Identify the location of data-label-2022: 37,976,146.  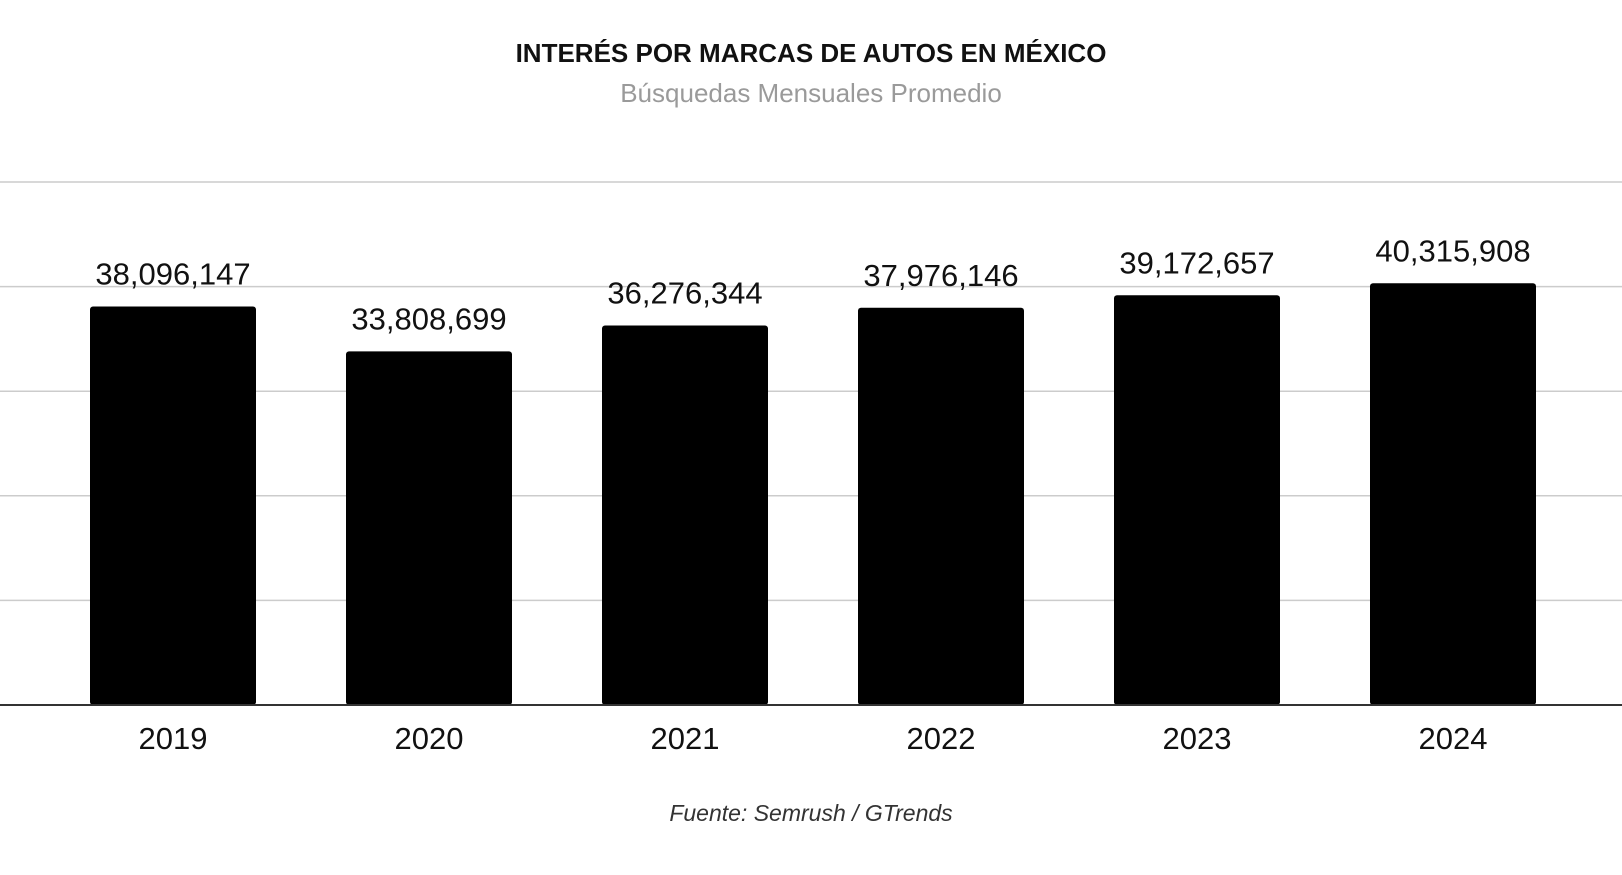
(940, 275).